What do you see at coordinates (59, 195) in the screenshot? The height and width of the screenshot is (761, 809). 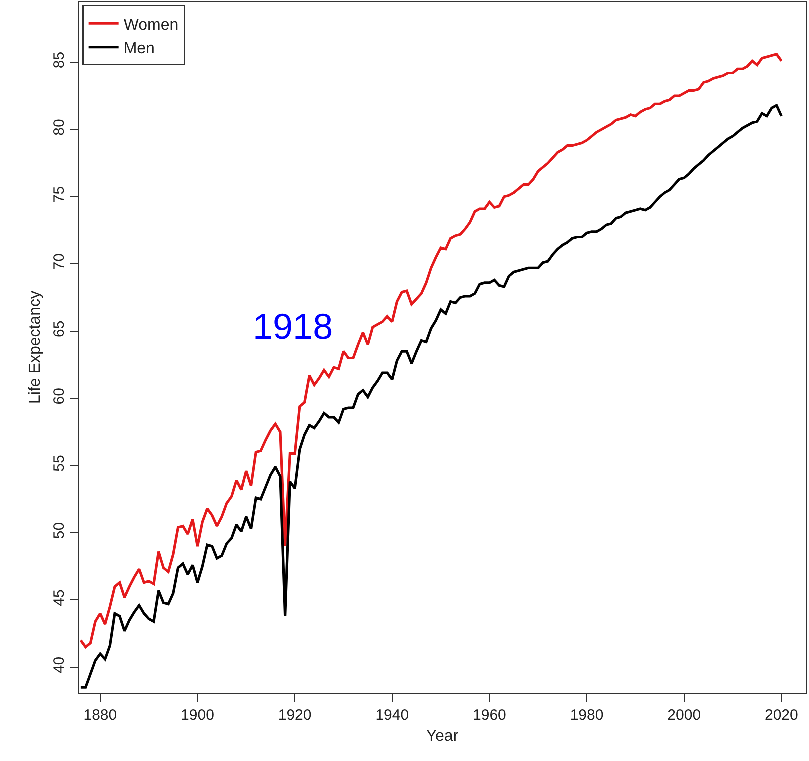 I see `y-tick-label: 75` at bounding box center [59, 195].